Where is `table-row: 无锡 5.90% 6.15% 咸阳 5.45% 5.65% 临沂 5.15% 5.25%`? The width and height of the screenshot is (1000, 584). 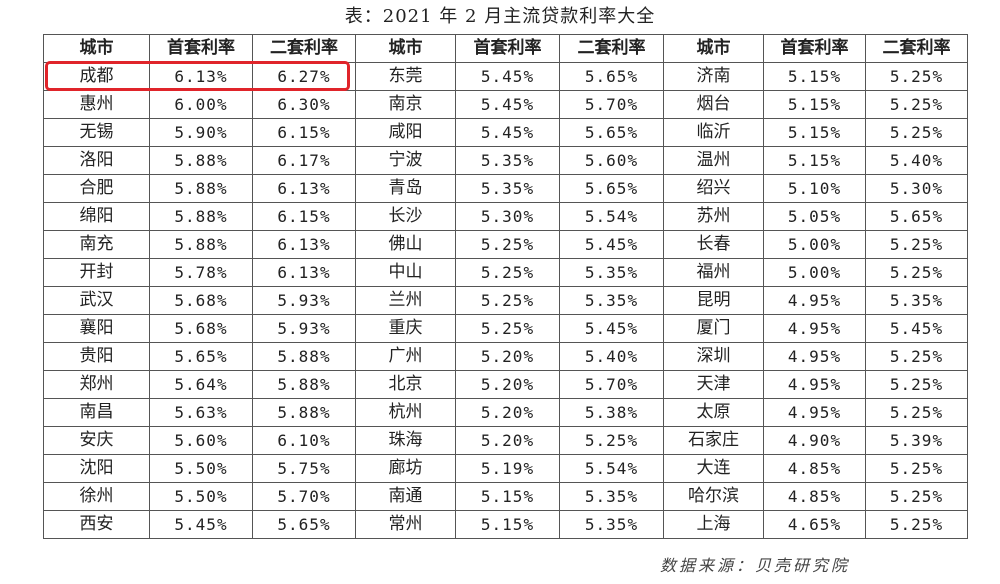
table-row: 无锡 5.90% 6.15% 咸阳 5.45% 5.65% 临沂 5.15% 5.25% is located at coordinates (505, 132).